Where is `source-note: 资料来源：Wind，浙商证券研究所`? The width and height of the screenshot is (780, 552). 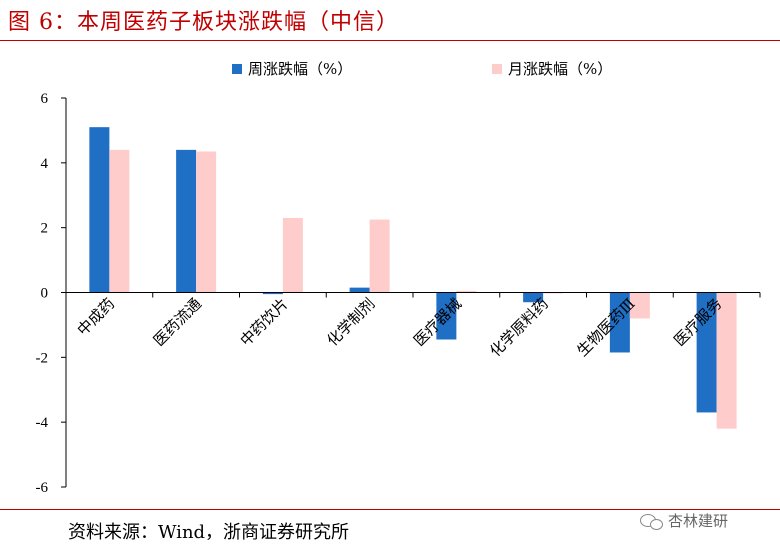
source-note: 资料来源：Wind，浙商证券研究所 is located at coordinates (209, 532).